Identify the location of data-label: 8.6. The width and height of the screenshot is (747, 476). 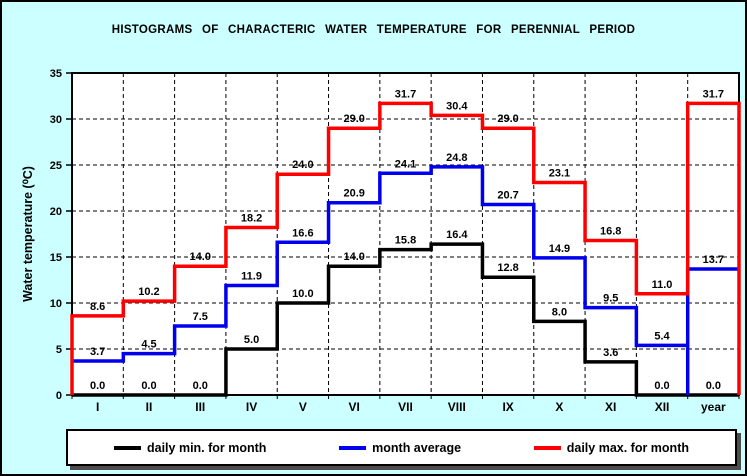
(97, 307).